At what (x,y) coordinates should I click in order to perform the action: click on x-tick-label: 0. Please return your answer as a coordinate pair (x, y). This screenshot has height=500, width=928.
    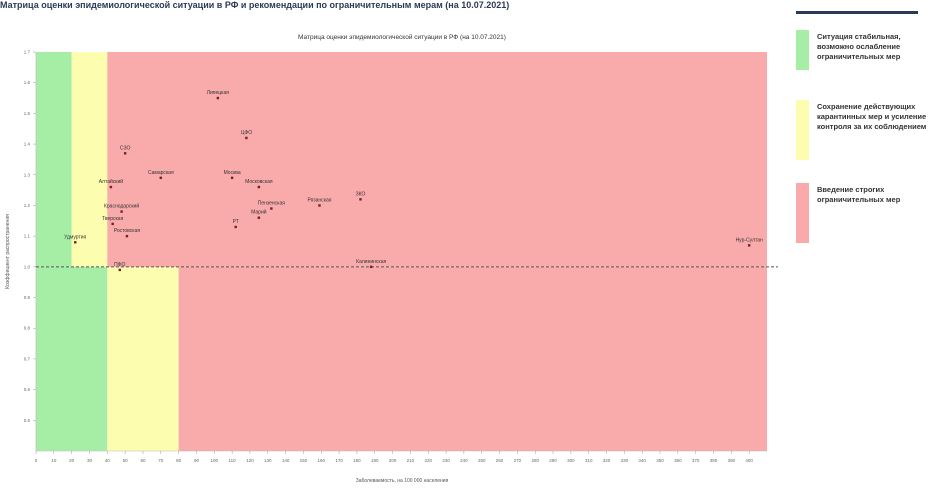
    Looking at the image, I should click on (36, 460).